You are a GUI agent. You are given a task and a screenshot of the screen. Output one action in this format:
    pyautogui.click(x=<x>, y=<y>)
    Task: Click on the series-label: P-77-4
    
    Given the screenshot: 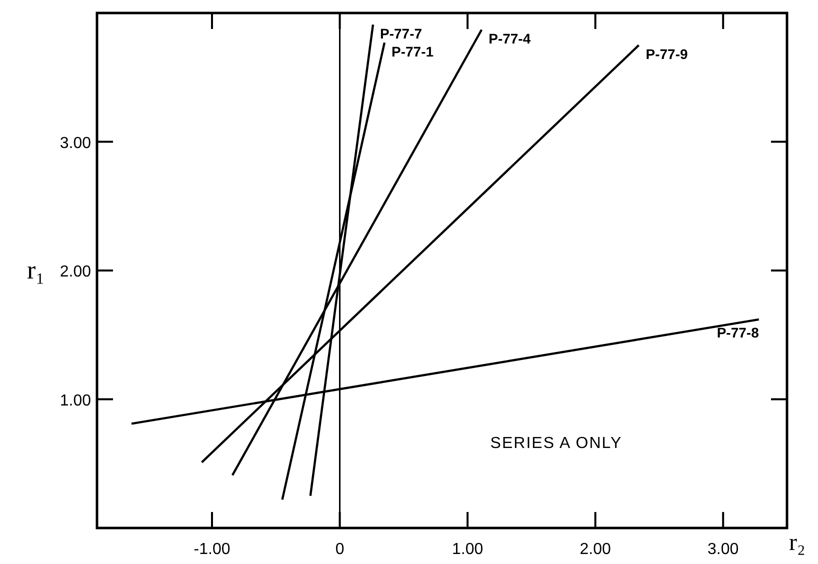 What is the action you would take?
    pyautogui.click(x=509, y=38)
    